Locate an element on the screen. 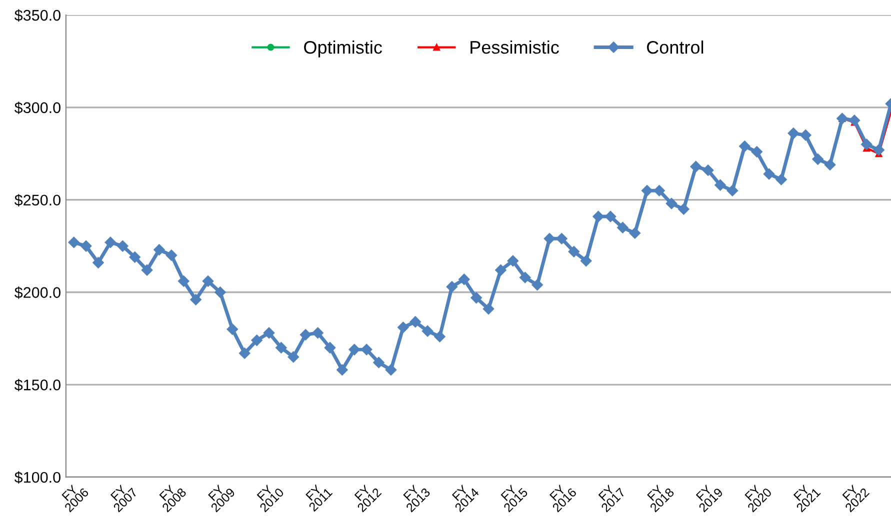 This screenshot has width=891, height=518. y-tick-label: $150.0 is located at coordinates (37, 385).